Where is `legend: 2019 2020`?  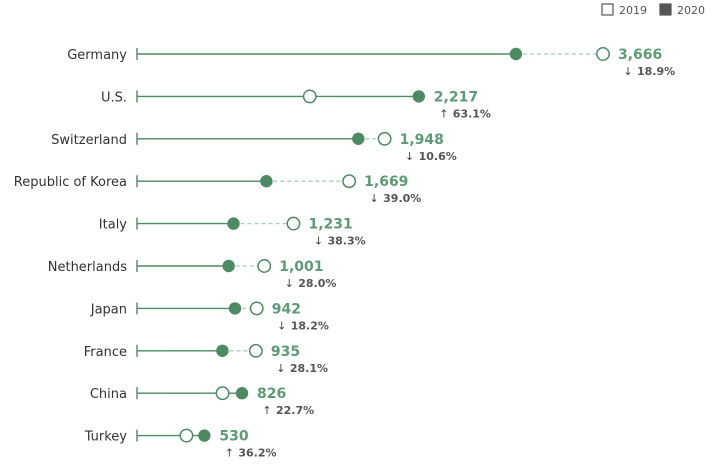 legend: 2019 2020 is located at coordinates (653, 10).